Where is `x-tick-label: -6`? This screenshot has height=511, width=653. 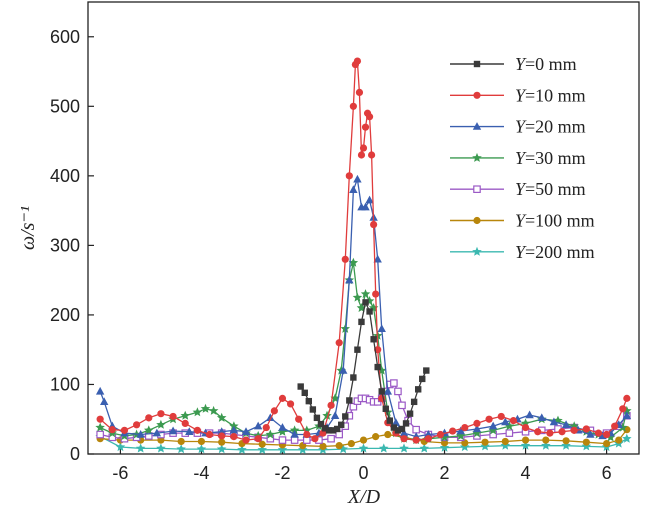 x-tick-label: -6 is located at coordinates (120, 473).